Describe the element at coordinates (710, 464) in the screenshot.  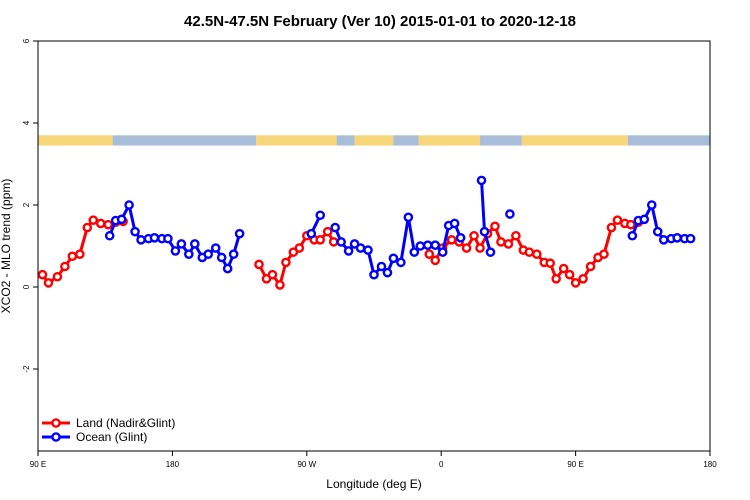
I see `x-tick-label: 180` at that location.